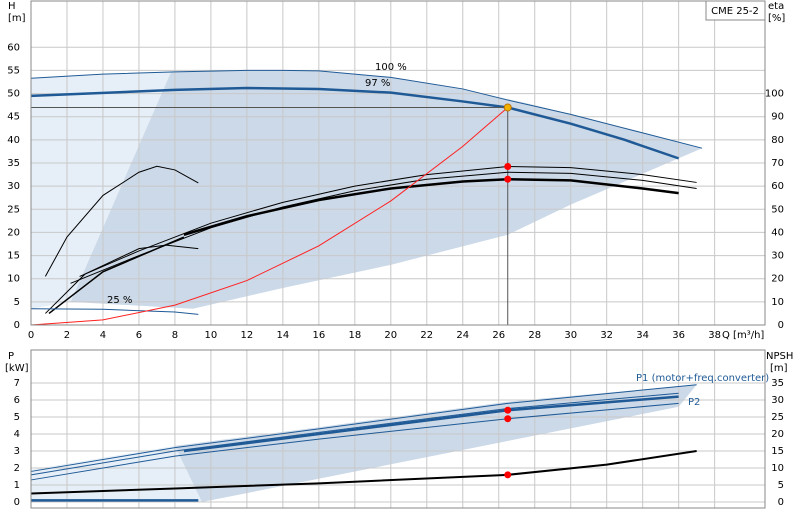 The height and width of the screenshot is (520, 800). I want to click on y2-tick-label: 60, so click(777, 186).